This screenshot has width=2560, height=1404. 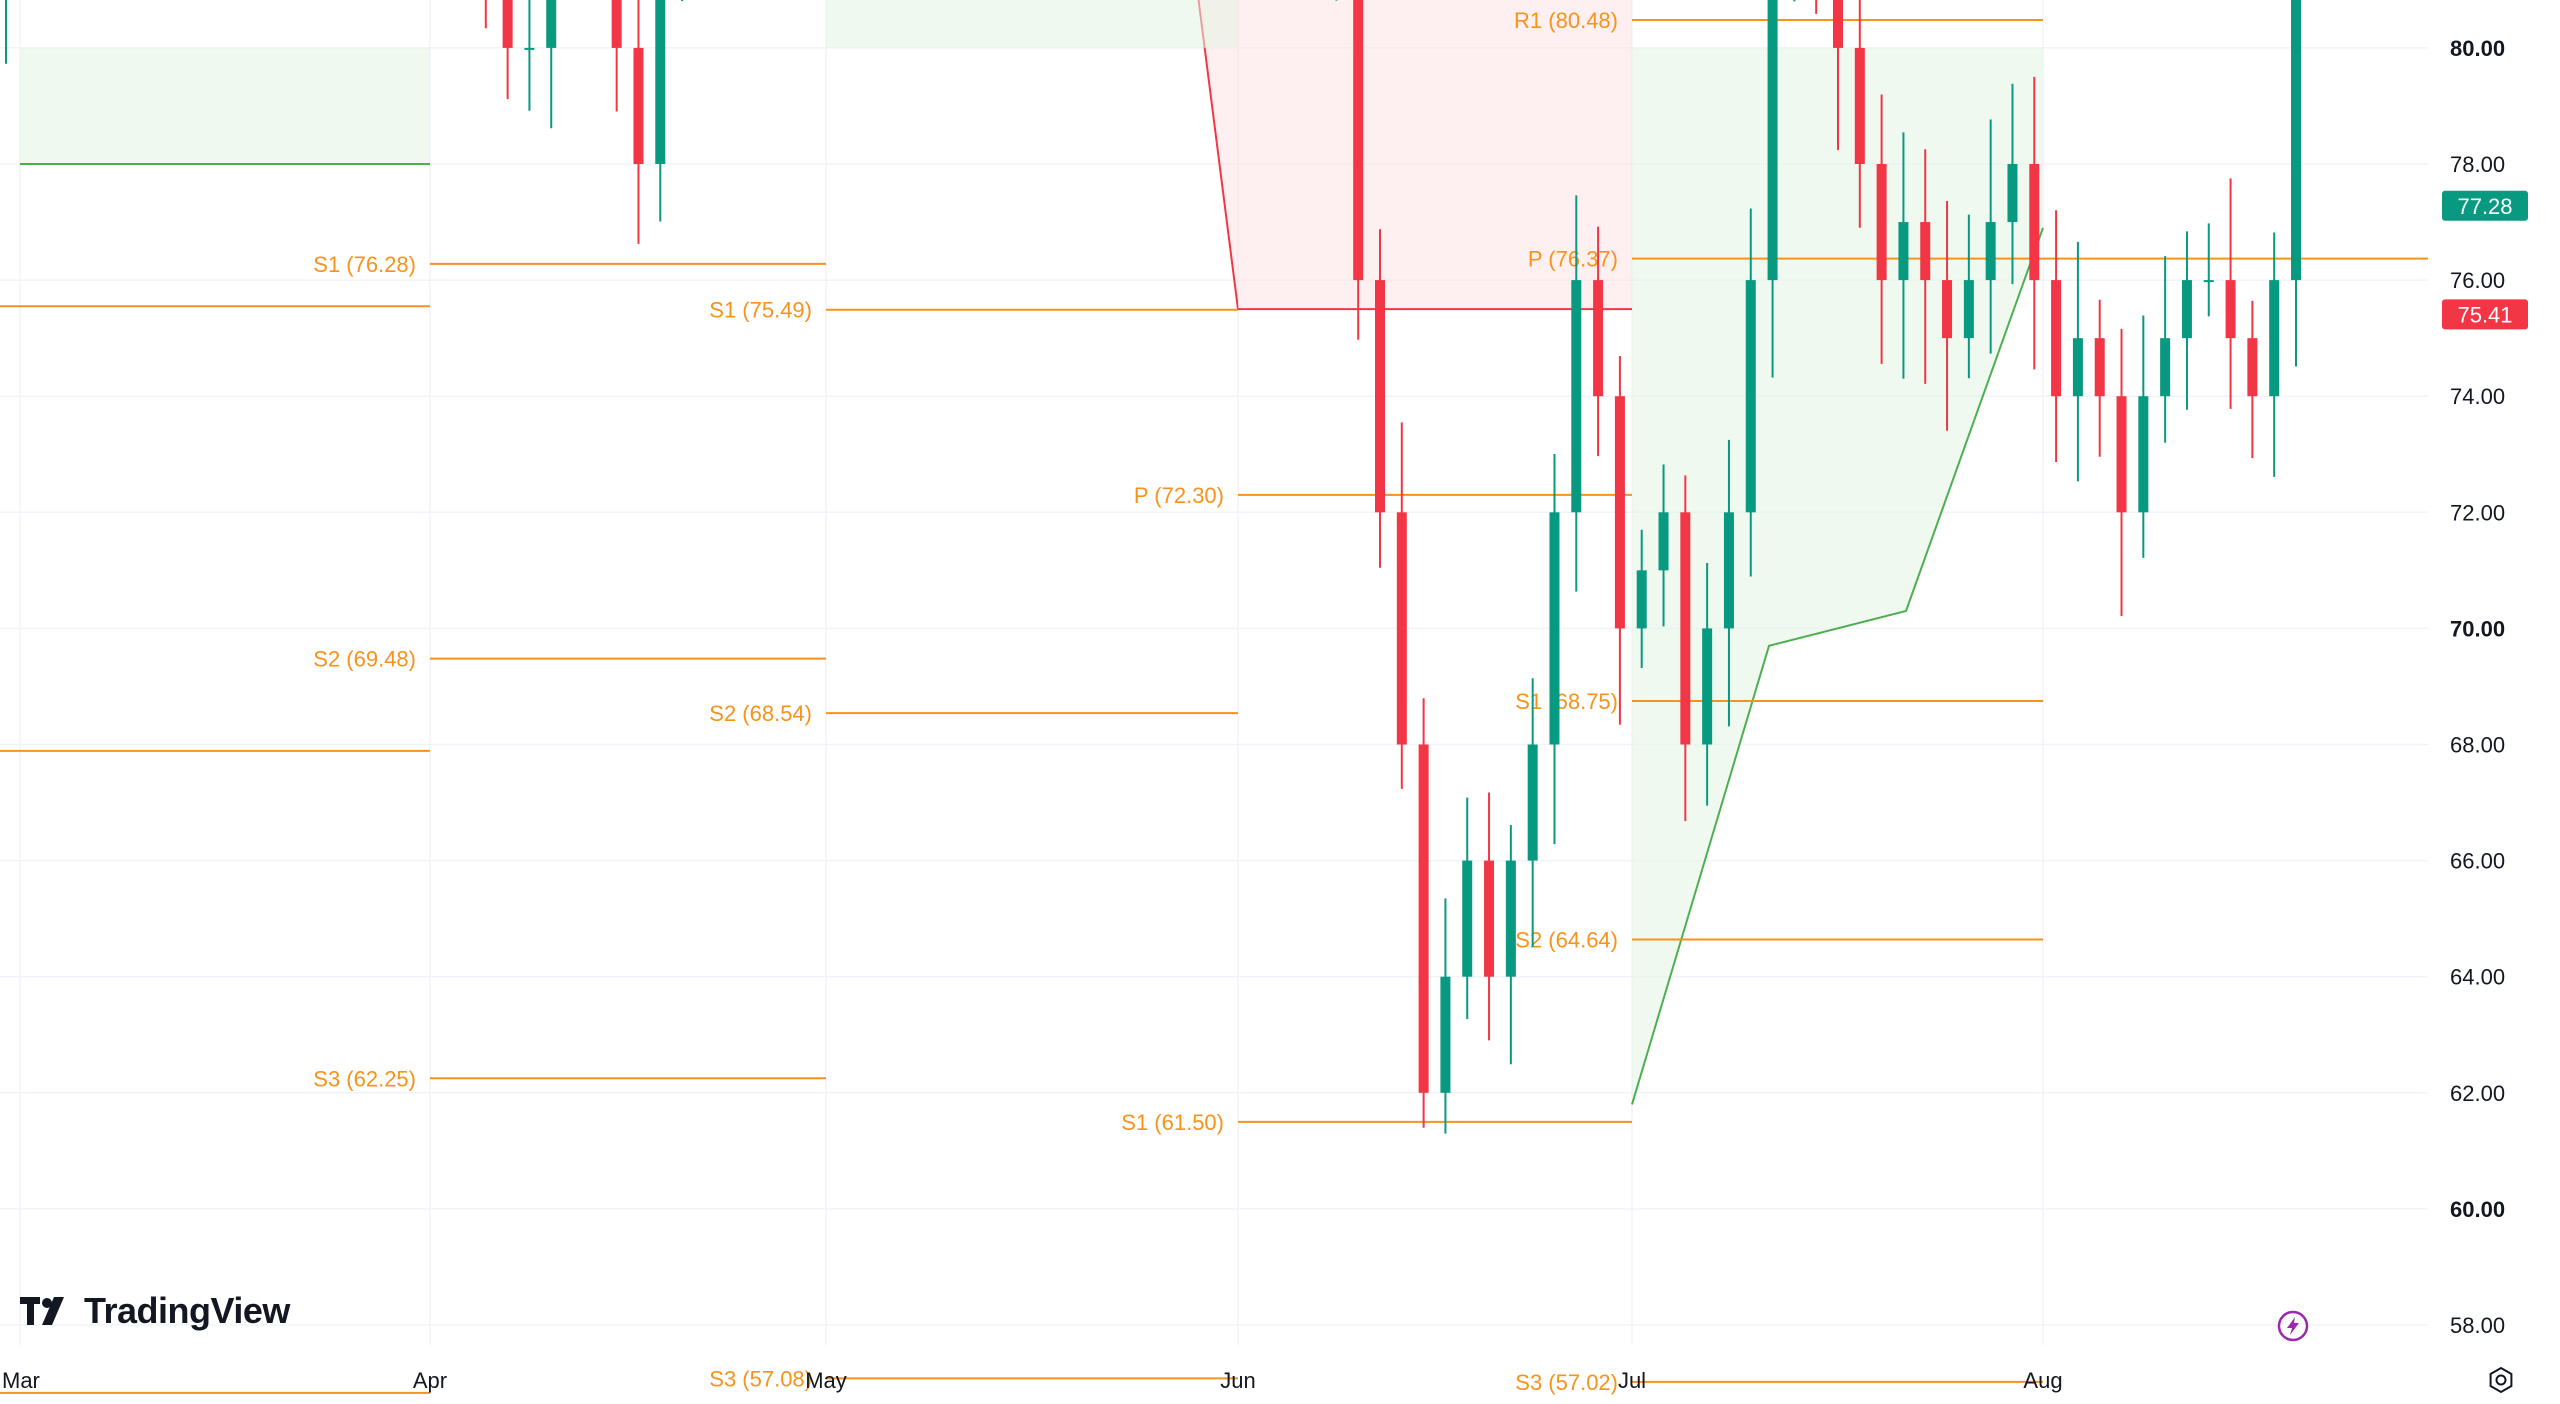 What do you see at coordinates (1566, 20) in the screenshot?
I see `pivot-label: R1 (80.48)` at bounding box center [1566, 20].